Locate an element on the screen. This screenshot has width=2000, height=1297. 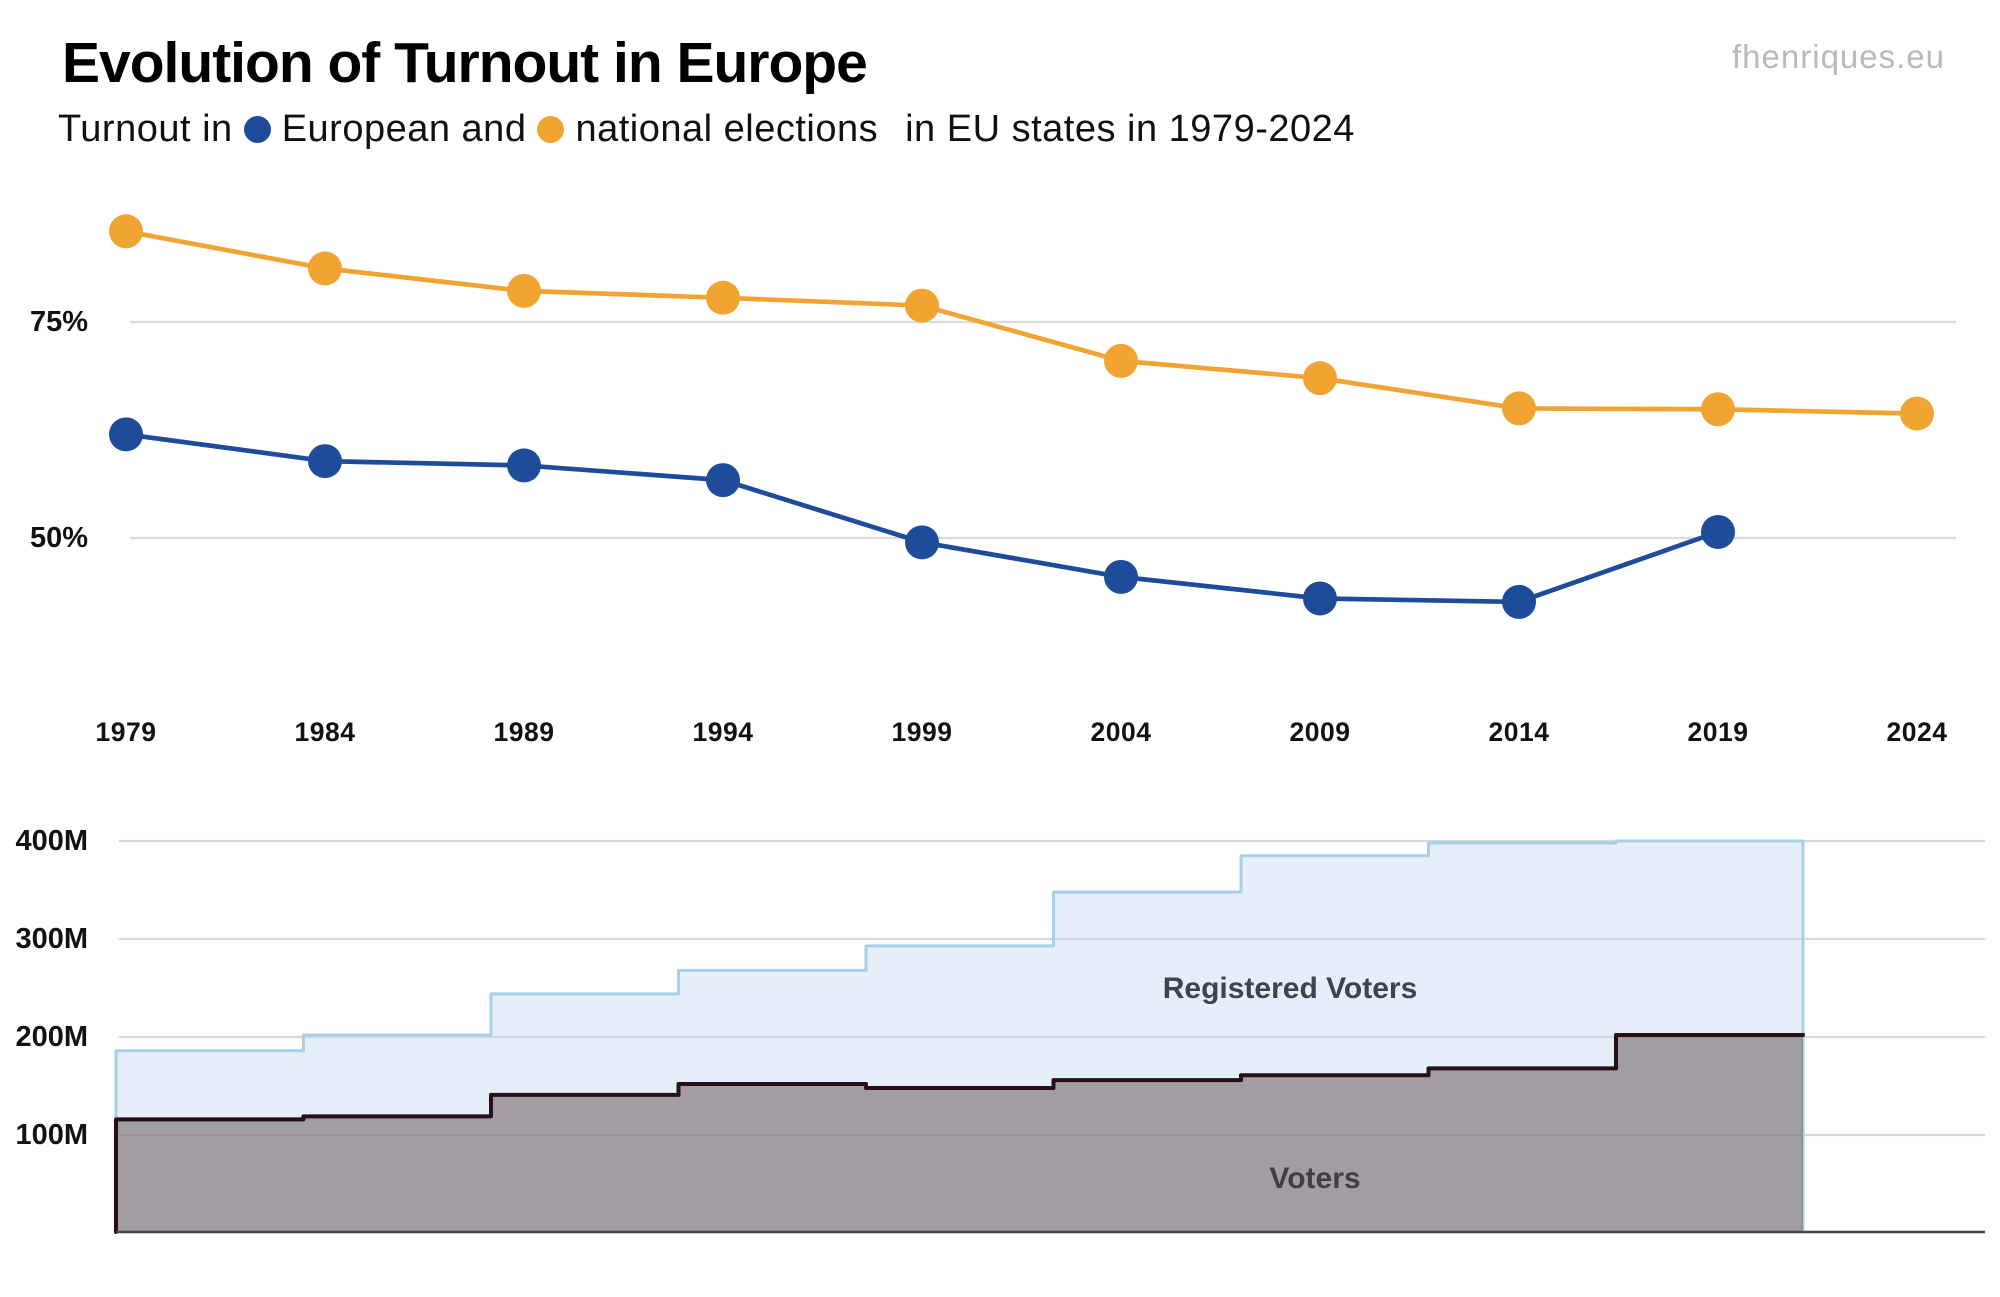
subtitle-series-national: national elections is located at coordinates (727, 129).